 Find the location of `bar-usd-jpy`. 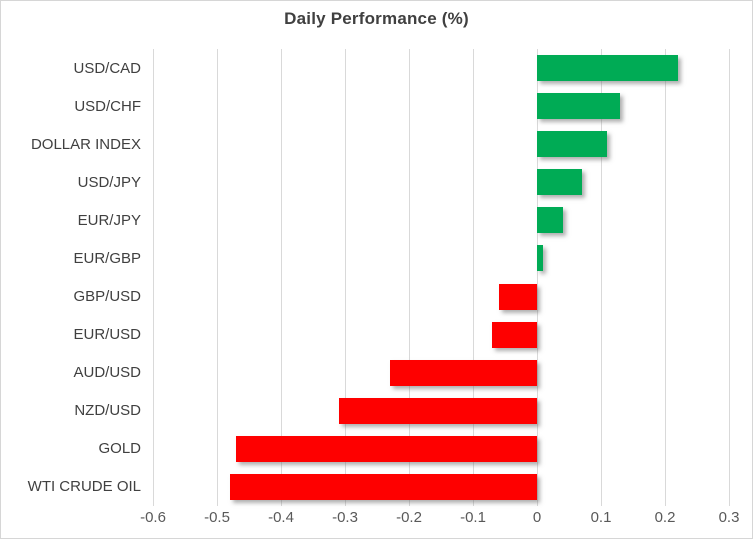

bar-usd-jpy is located at coordinates (559, 182).